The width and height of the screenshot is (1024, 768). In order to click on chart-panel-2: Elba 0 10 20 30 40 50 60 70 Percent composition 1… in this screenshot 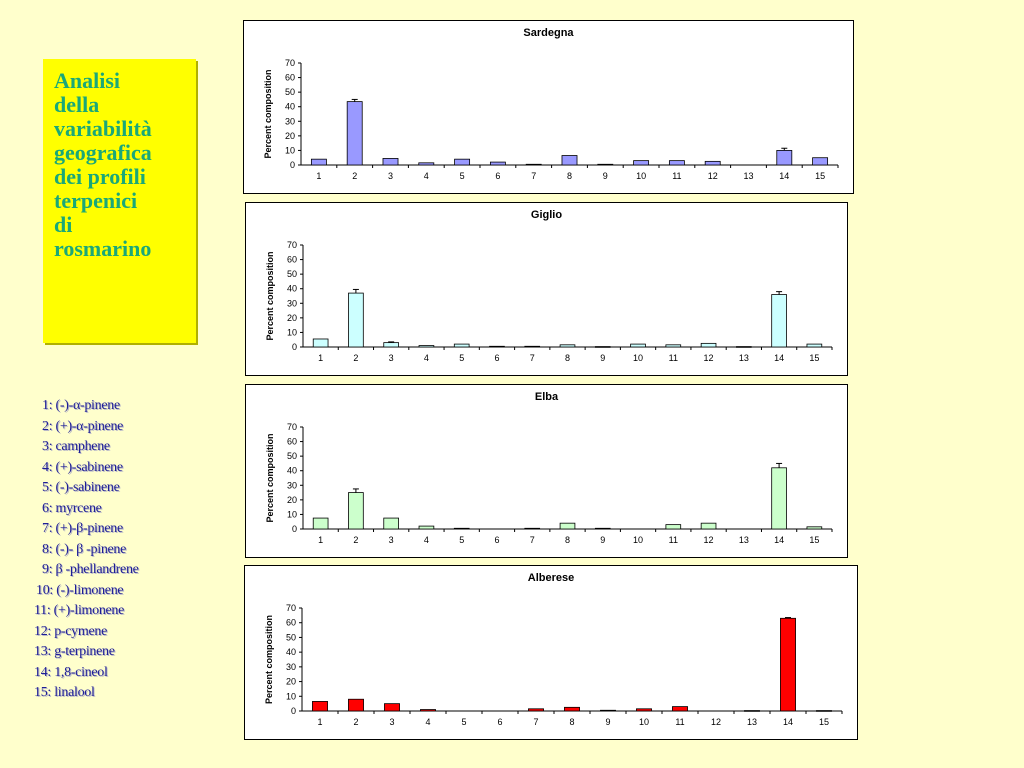, I will do `click(546, 471)`.